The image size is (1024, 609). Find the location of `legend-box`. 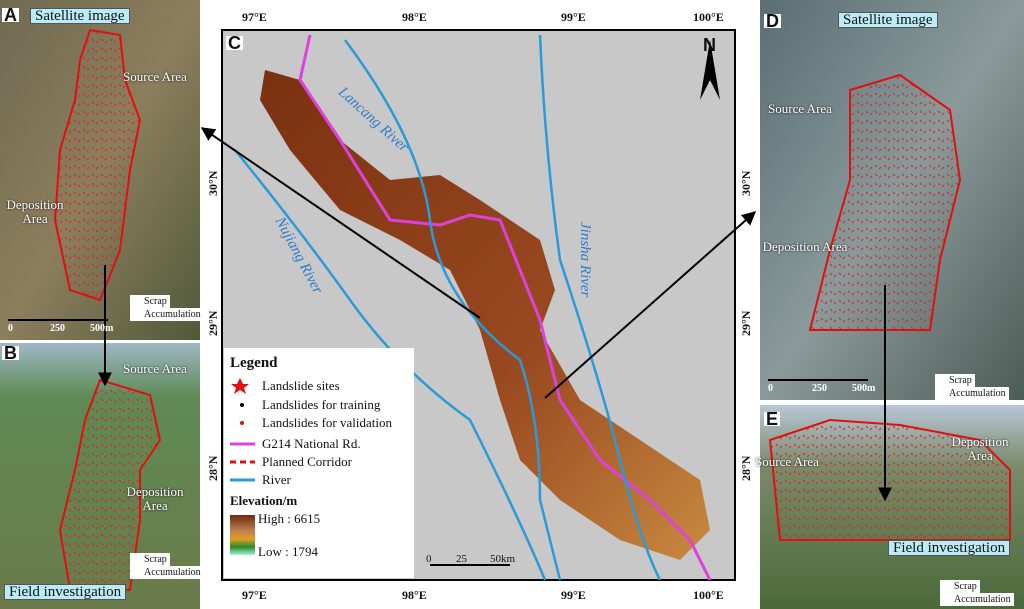

legend-box is located at coordinates (319, 463).